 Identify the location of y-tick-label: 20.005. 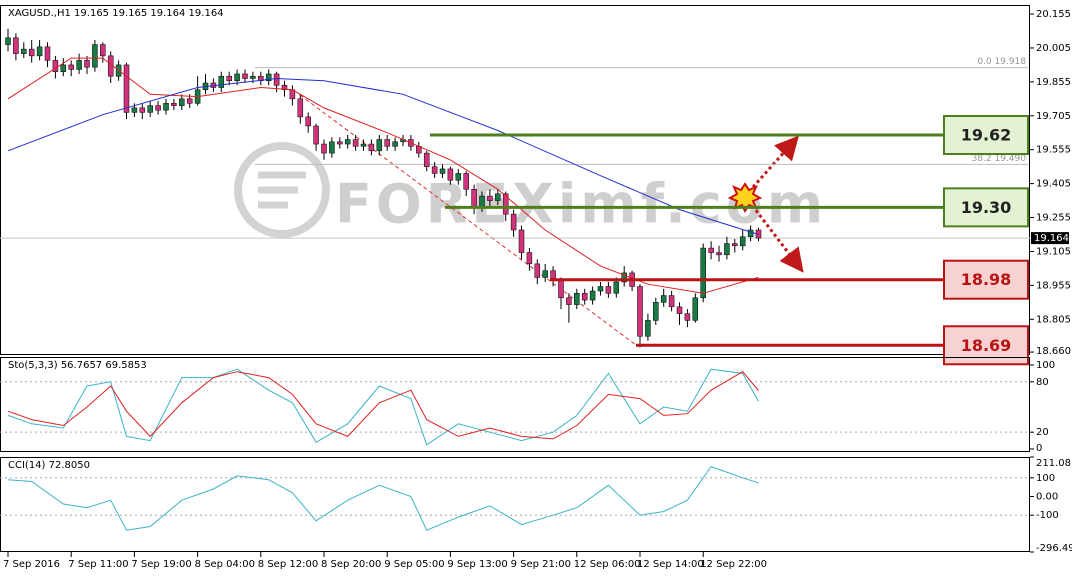
(1053, 48).